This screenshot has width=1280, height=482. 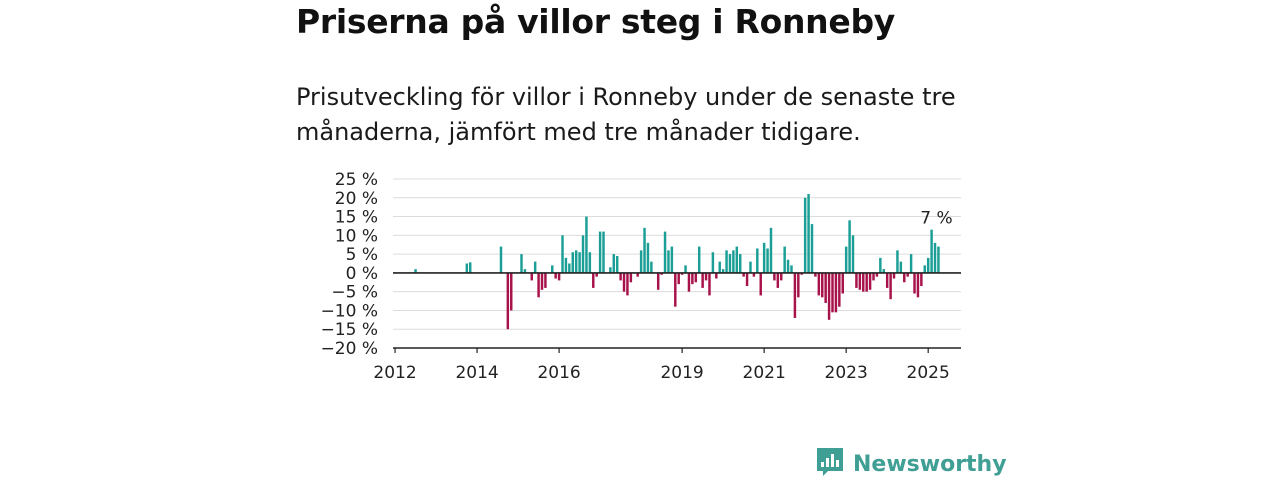 What do you see at coordinates (764, 373) in the screenshot?
I see `x-tick-label: 2021` at bounding box center [764, 373].